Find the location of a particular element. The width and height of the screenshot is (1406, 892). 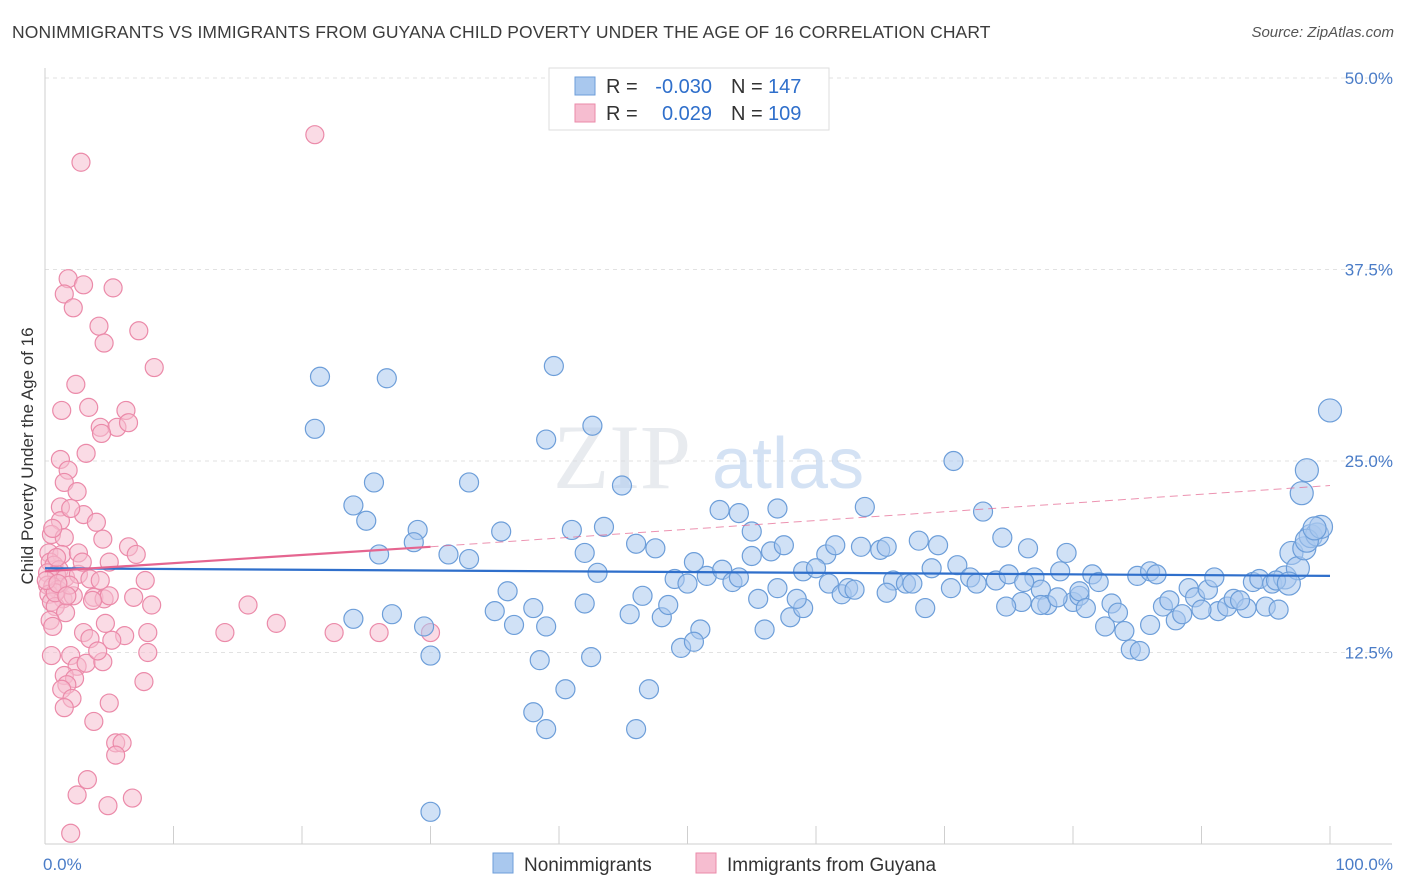

immigrants-guyana-trend-line is located at coordinates (237, 559).